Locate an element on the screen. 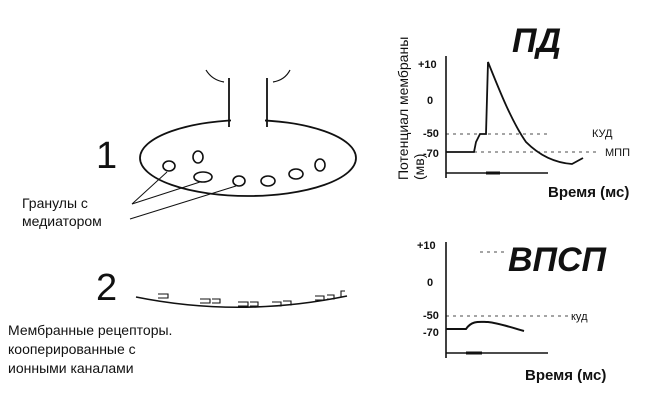  pd-kud-label: КУД is located at coordinates (602, 134).